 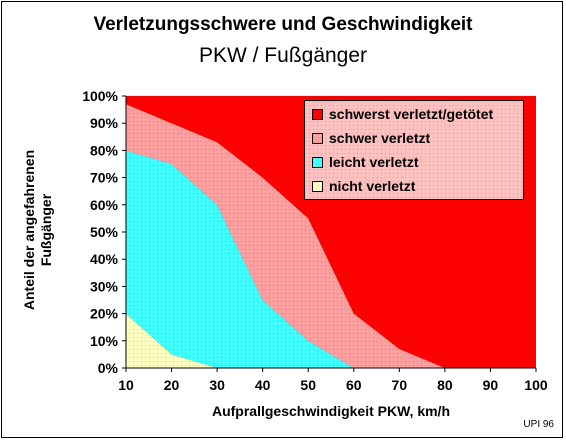 I want to click on legend-texture, so click(x=414, y=150).